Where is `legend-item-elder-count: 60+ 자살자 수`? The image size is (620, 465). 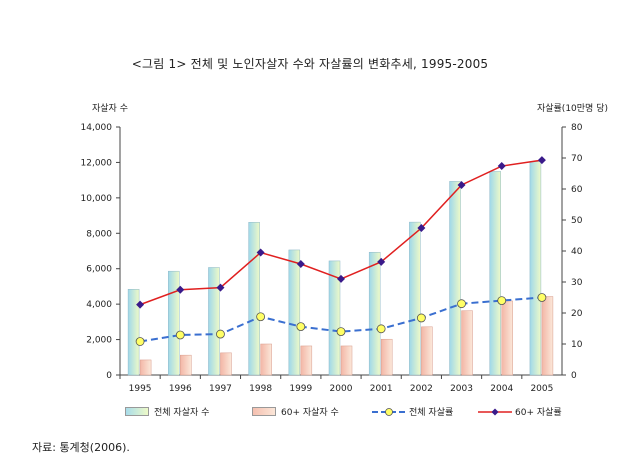 legend-item-elder-count: 60+ 자살자 수 is located at coordinates (295, 411).